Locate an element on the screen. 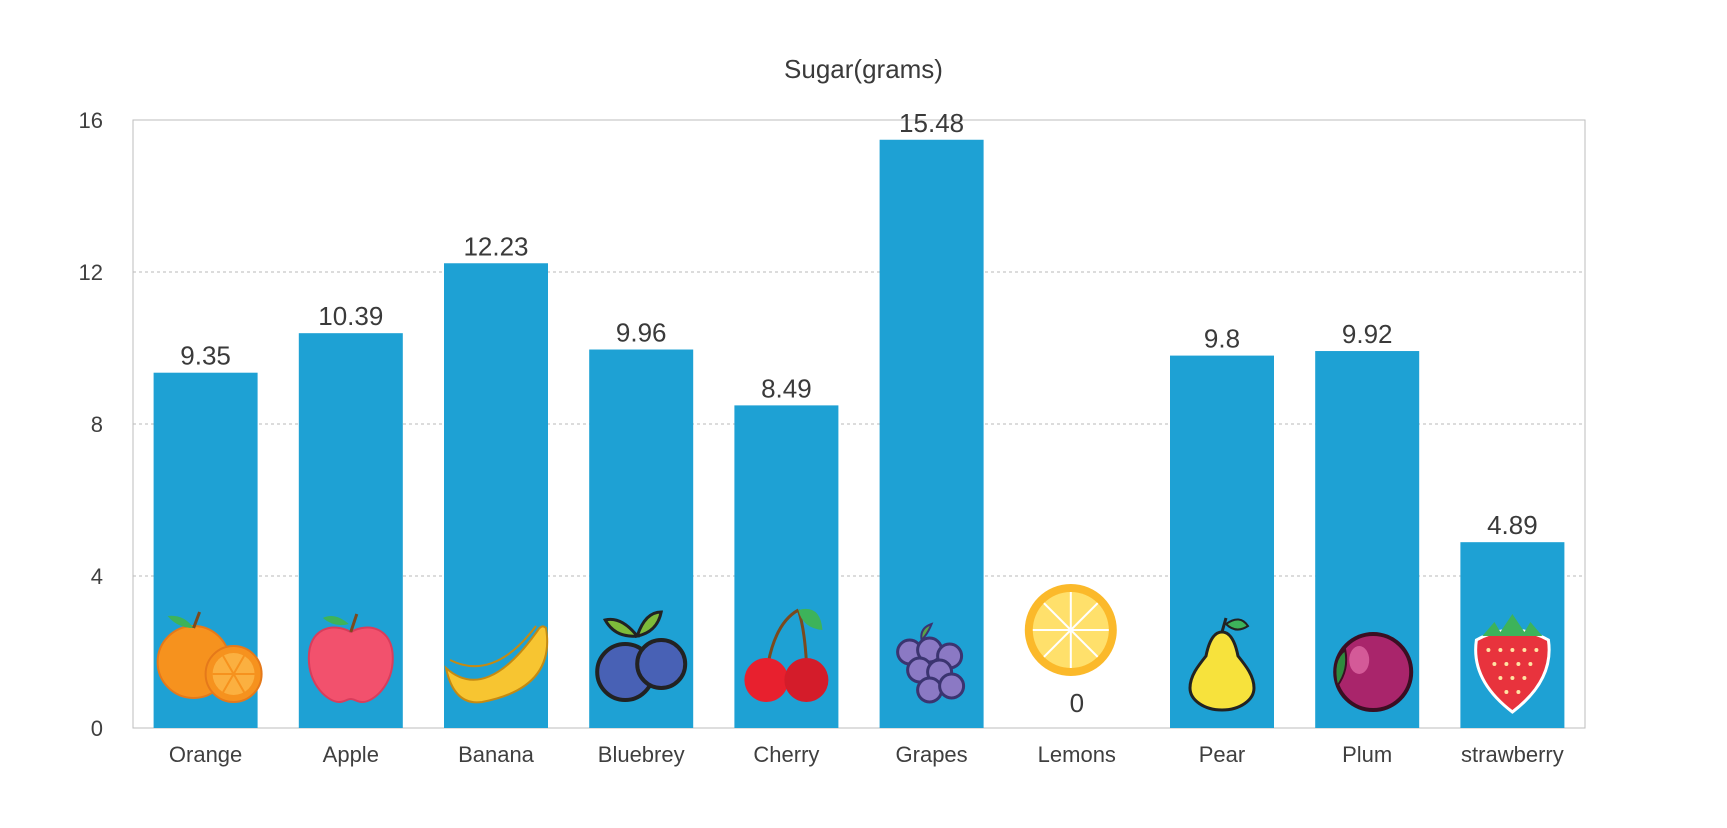 The image size is (1727, 828). x-category-label: Plum is located at coordinates (1367, 754).